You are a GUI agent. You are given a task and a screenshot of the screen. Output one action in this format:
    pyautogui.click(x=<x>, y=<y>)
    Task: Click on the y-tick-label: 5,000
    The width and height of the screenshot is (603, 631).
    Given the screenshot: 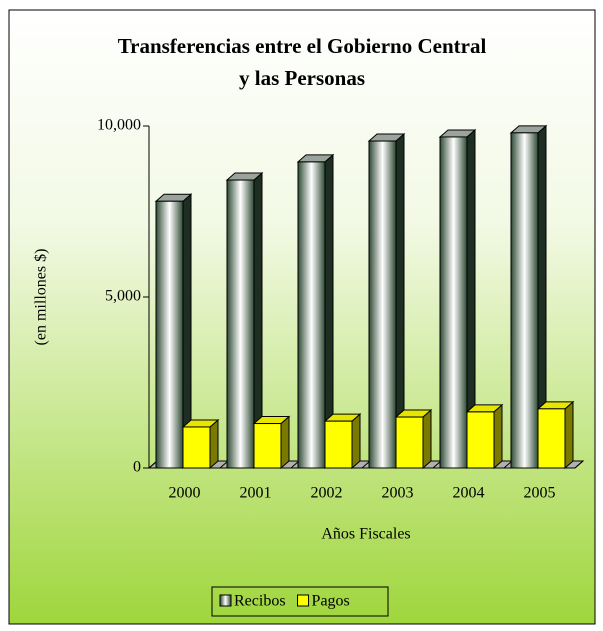 What is the action you would take?
    pyautogui.click(x=123, y=296)
    